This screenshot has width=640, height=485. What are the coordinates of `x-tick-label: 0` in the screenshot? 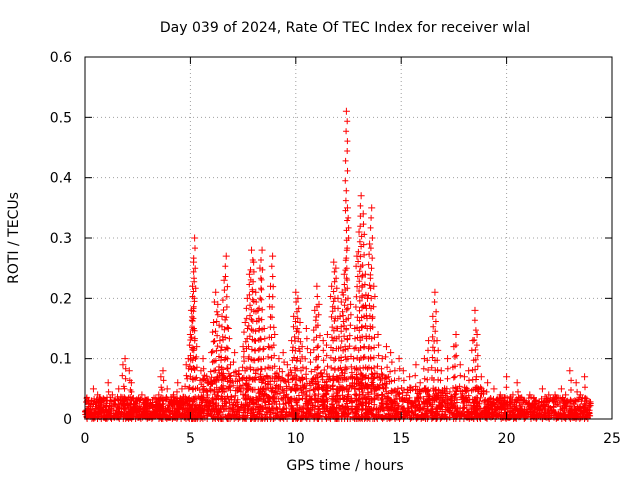 It's located at (85, 439).